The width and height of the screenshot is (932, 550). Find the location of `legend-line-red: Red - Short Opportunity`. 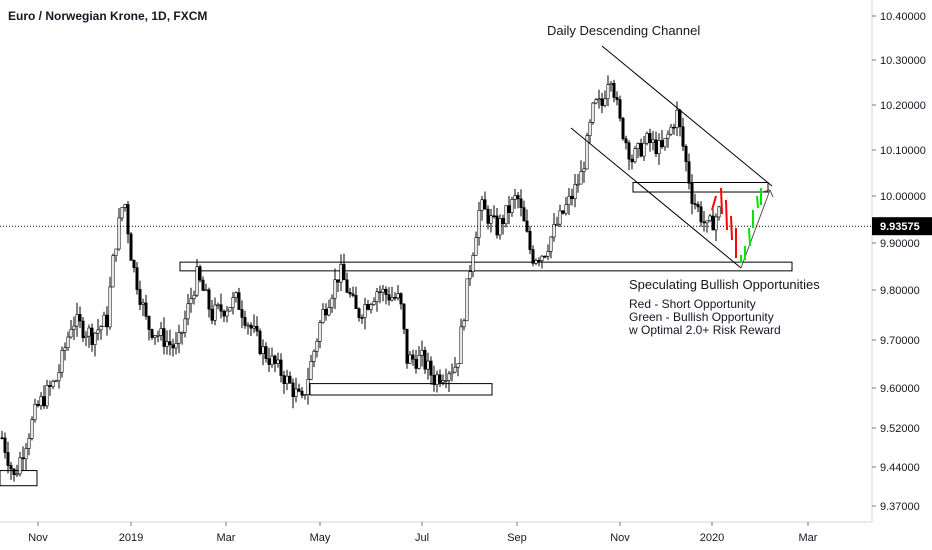

legend-line-red: Red - Short Opportunity is located at coordinates (692, 304).